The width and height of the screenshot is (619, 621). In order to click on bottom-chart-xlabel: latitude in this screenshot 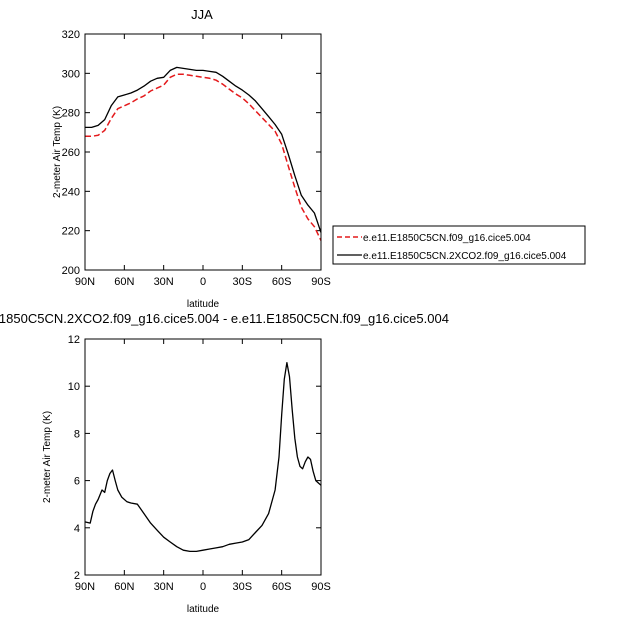, I will do `click(203, 609)`.